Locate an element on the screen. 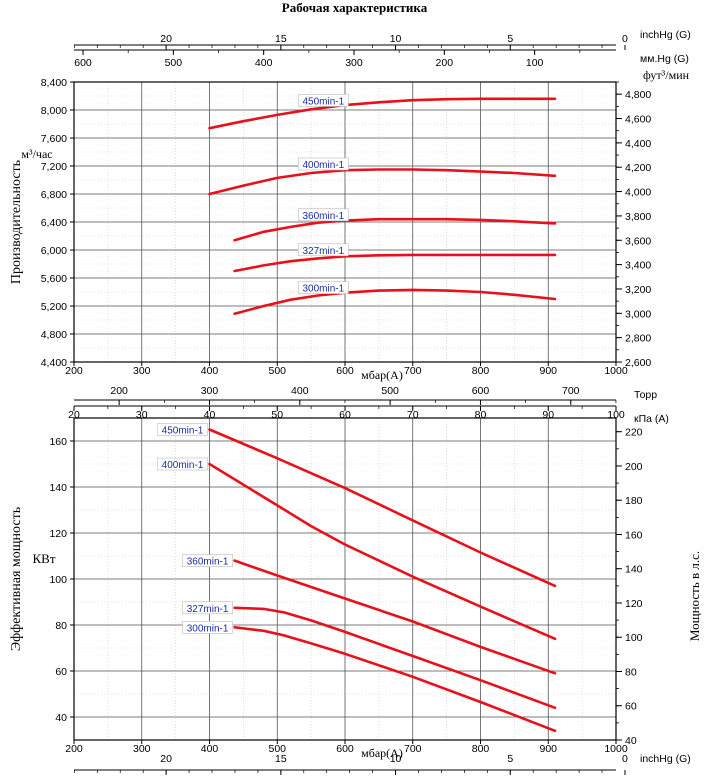 The height and width of the screenshot is (778, 709). inchhg-axis-tick-label: 10 is located at coordinates (396, 39).